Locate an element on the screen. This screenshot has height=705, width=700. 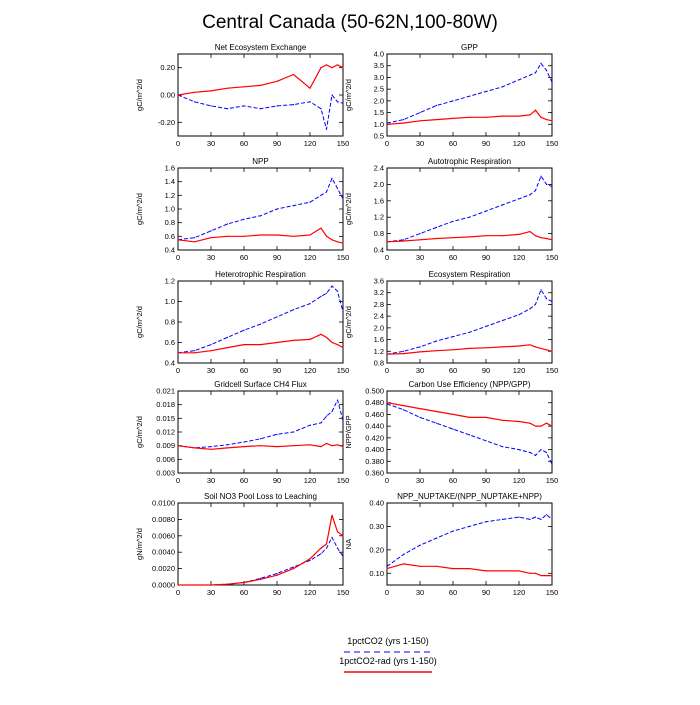
y-tick-label: 1.0 is located at coordinates (379, 124).